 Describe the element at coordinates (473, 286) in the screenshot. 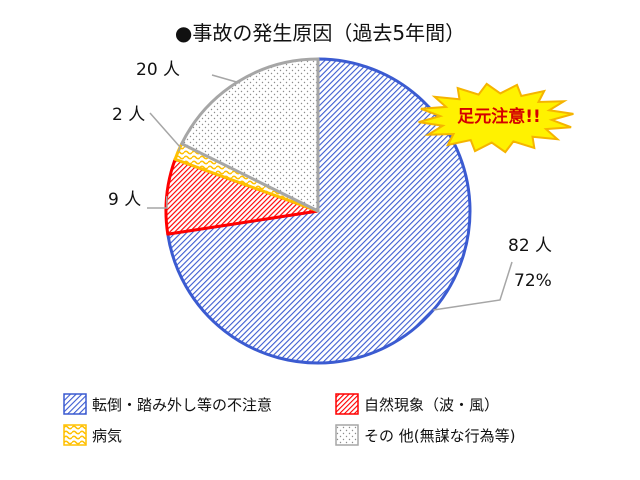

I see `leader-carelessness` at that location.